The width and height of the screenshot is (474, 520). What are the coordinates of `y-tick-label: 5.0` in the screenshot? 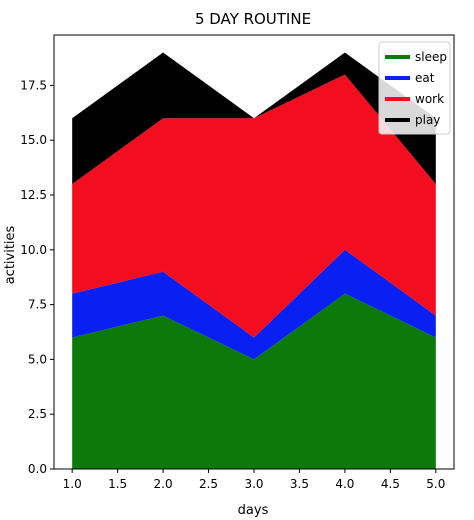 It's located at (37, 359).